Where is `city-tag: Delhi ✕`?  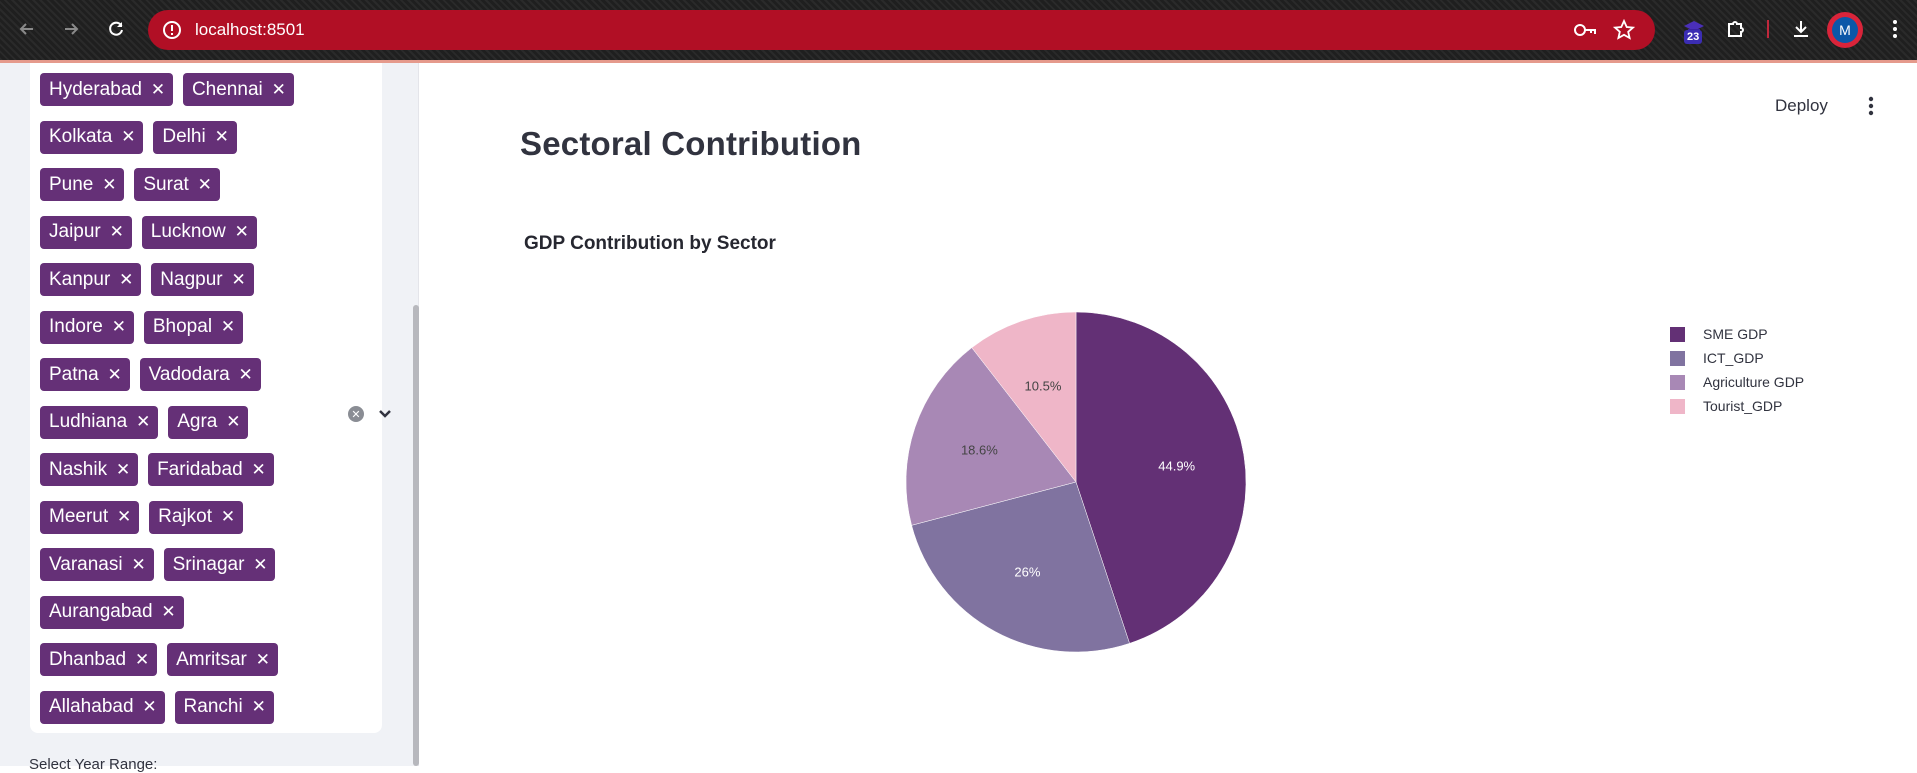 city-tag: Delhi ✕ is located at coordinates (195, 137).